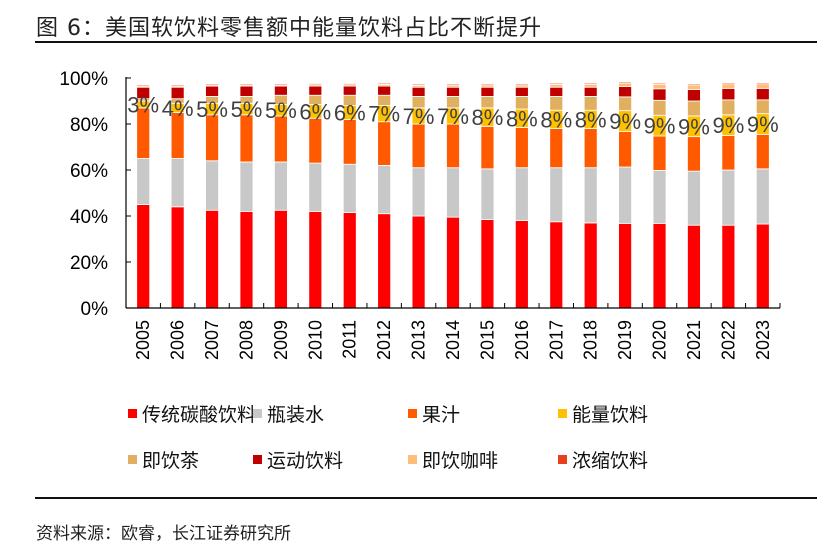 Image resolution: width=834 pixels, height=558 pixels. I want to click on bar-segment-1-2008, so click(246, 186).